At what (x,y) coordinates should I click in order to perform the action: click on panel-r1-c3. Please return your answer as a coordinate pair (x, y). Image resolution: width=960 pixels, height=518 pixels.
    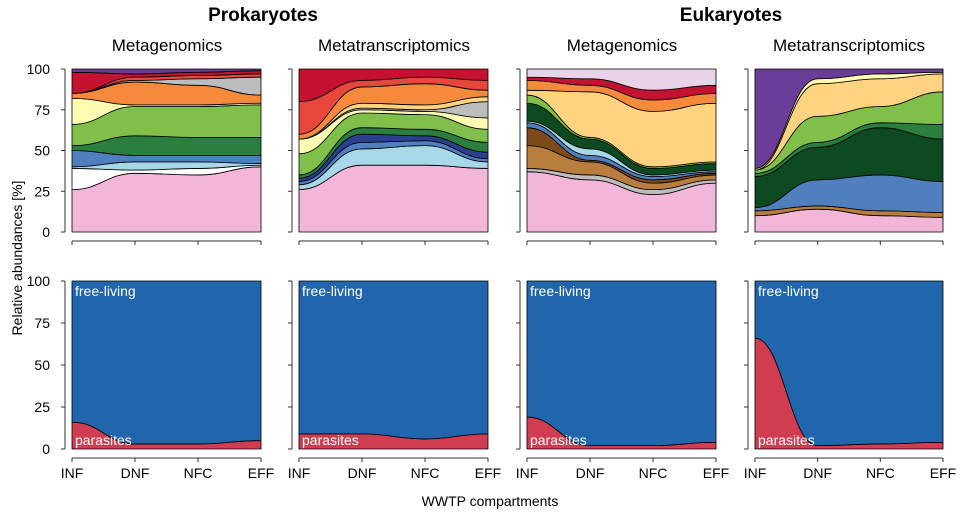
    Looking at the image, I should click on (616, 156).